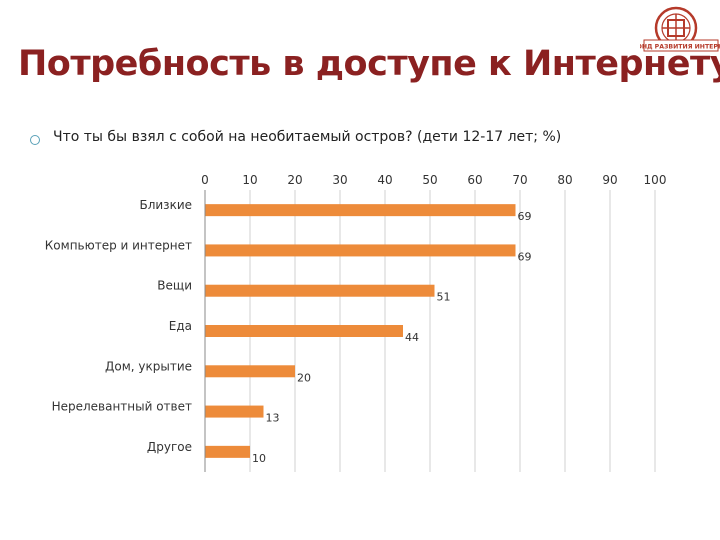 This screenshot has width=720, height=540. I want to click on data-label: 20, so click(304, 377).